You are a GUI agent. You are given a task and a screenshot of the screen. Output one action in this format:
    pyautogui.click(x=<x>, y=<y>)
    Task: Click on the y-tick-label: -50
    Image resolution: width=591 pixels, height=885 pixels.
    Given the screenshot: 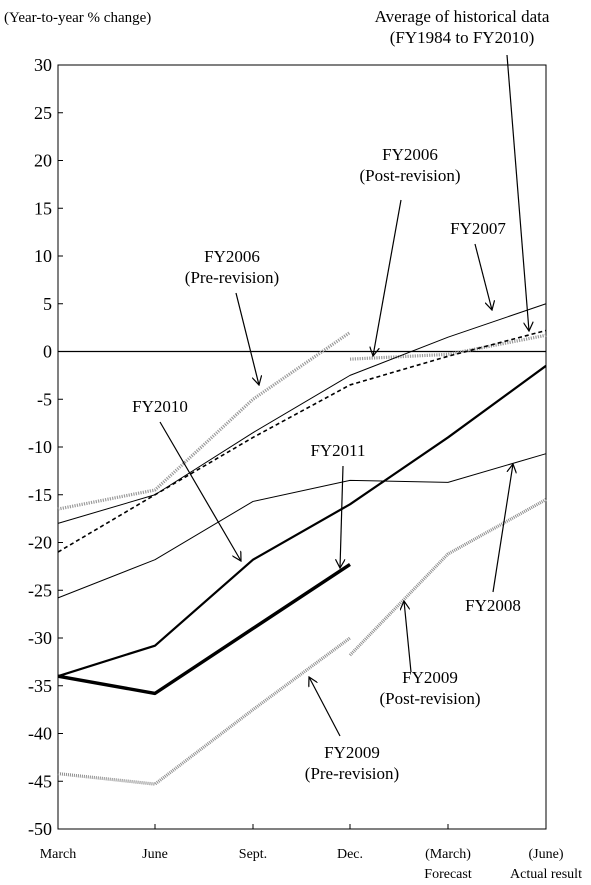 What is the action you would take?
    pyautogui.click(x=40, y=829)
    